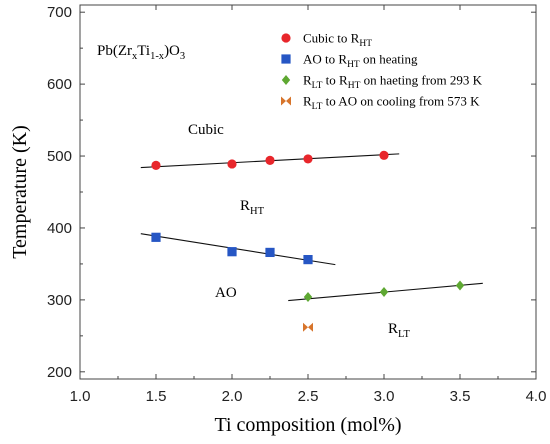  I want to click on y-tick-label: 600, so click(59, 84).